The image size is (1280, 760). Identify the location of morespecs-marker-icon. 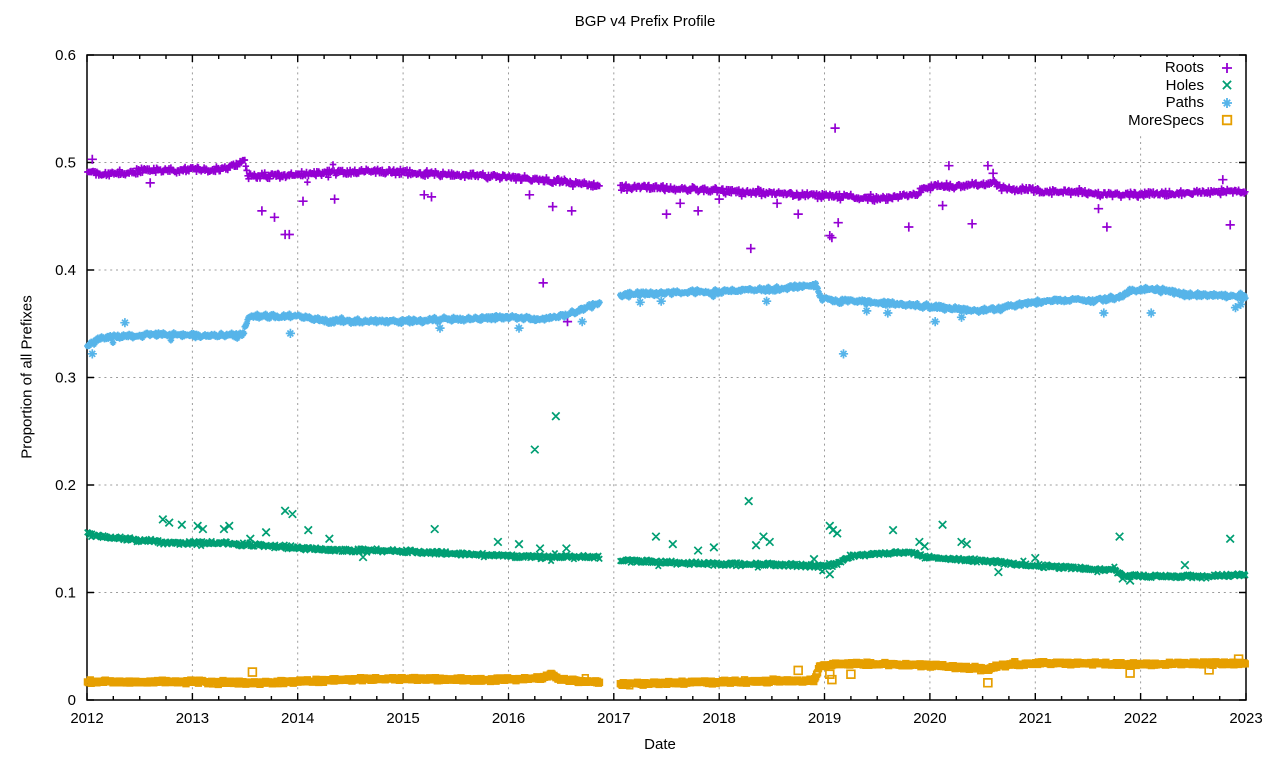
(1227, 120).